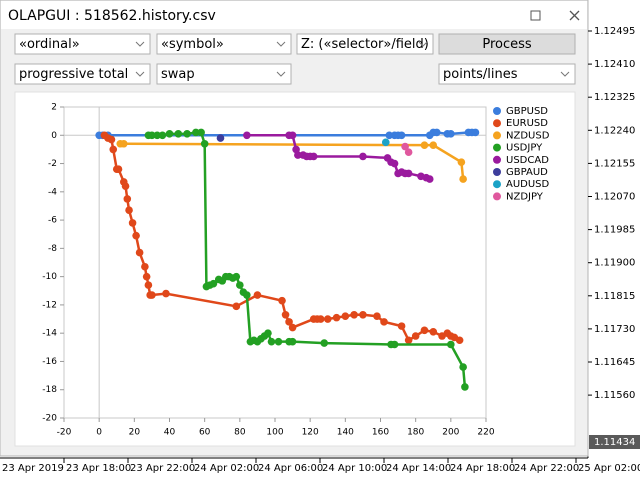 This screenshot has width=640, height=484. Describe the element at coordinates (52, 192) in the screenshot. I see `y-tick-label: -4` at that location.